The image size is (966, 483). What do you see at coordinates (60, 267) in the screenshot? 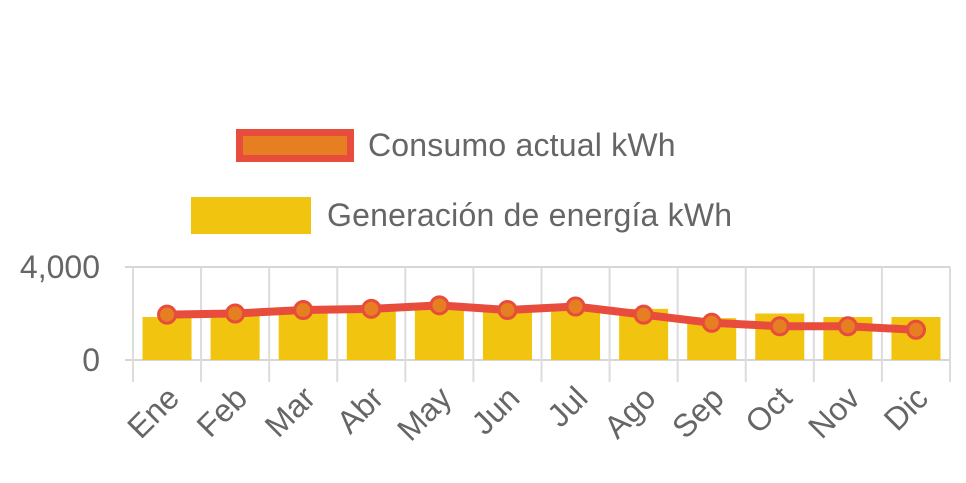
I see `y-tick-label: 4,000` at bounding box center [60, 267].